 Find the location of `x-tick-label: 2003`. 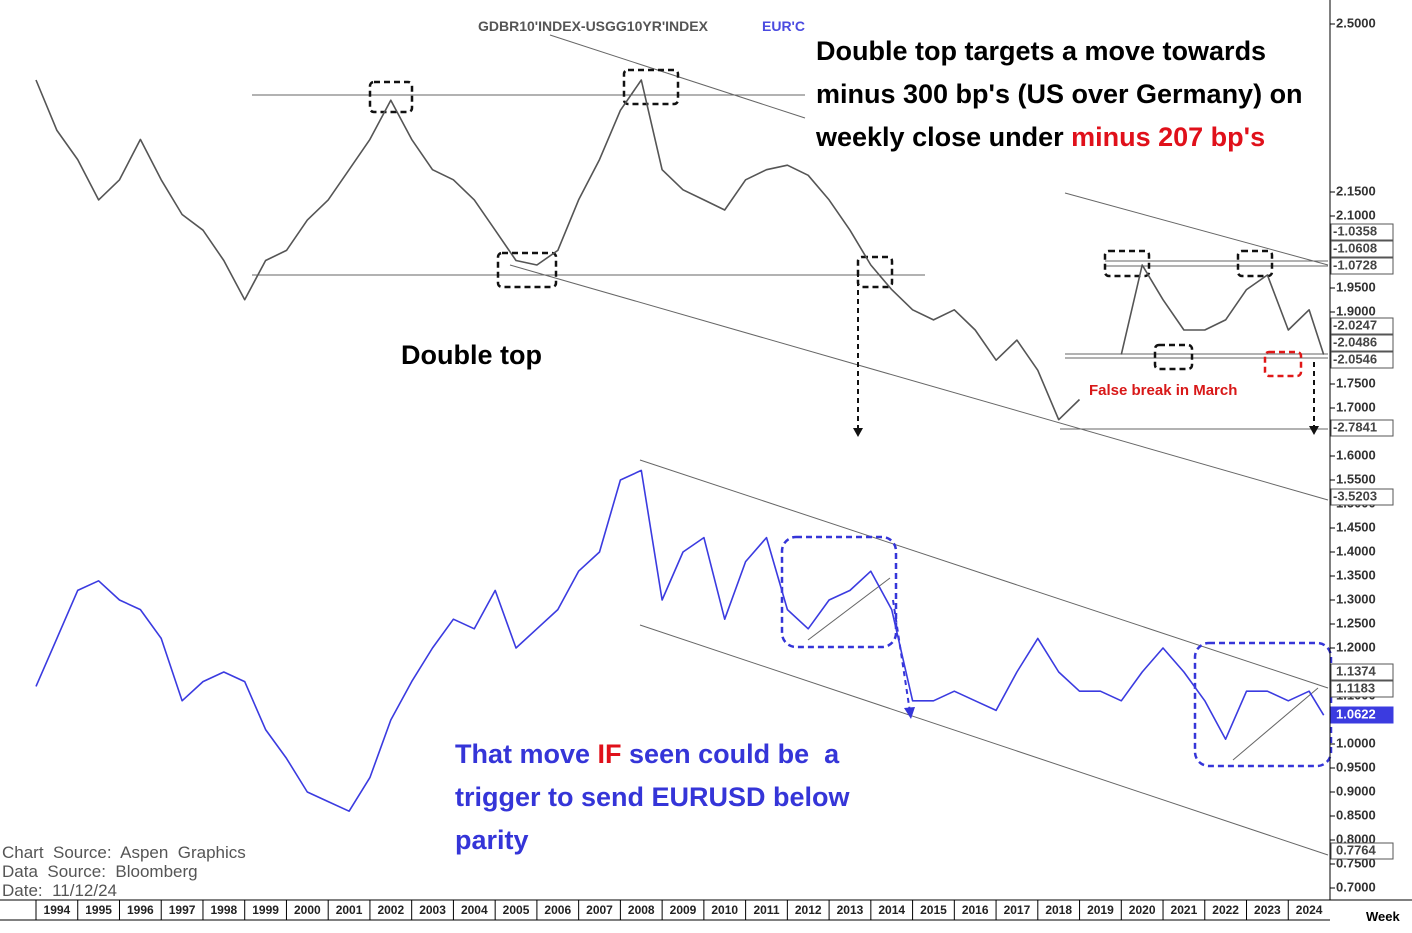

x-tick-label: 2003 is located at coordinates (432, 910).